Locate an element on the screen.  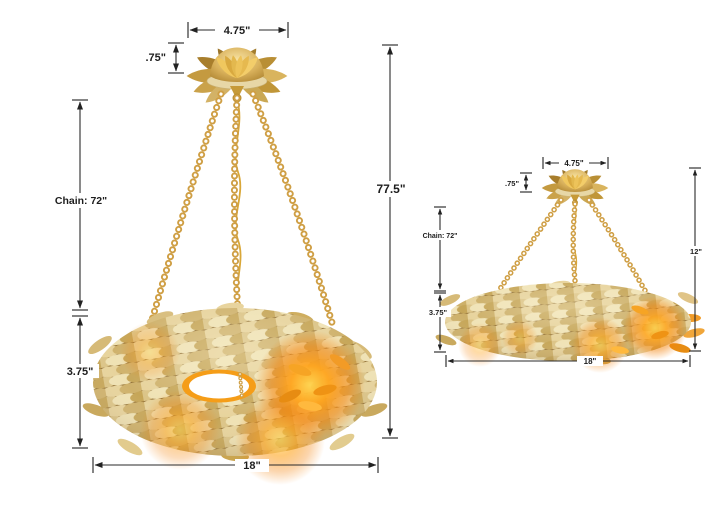
small-wreath-ring is located at coordinates (570, 326).